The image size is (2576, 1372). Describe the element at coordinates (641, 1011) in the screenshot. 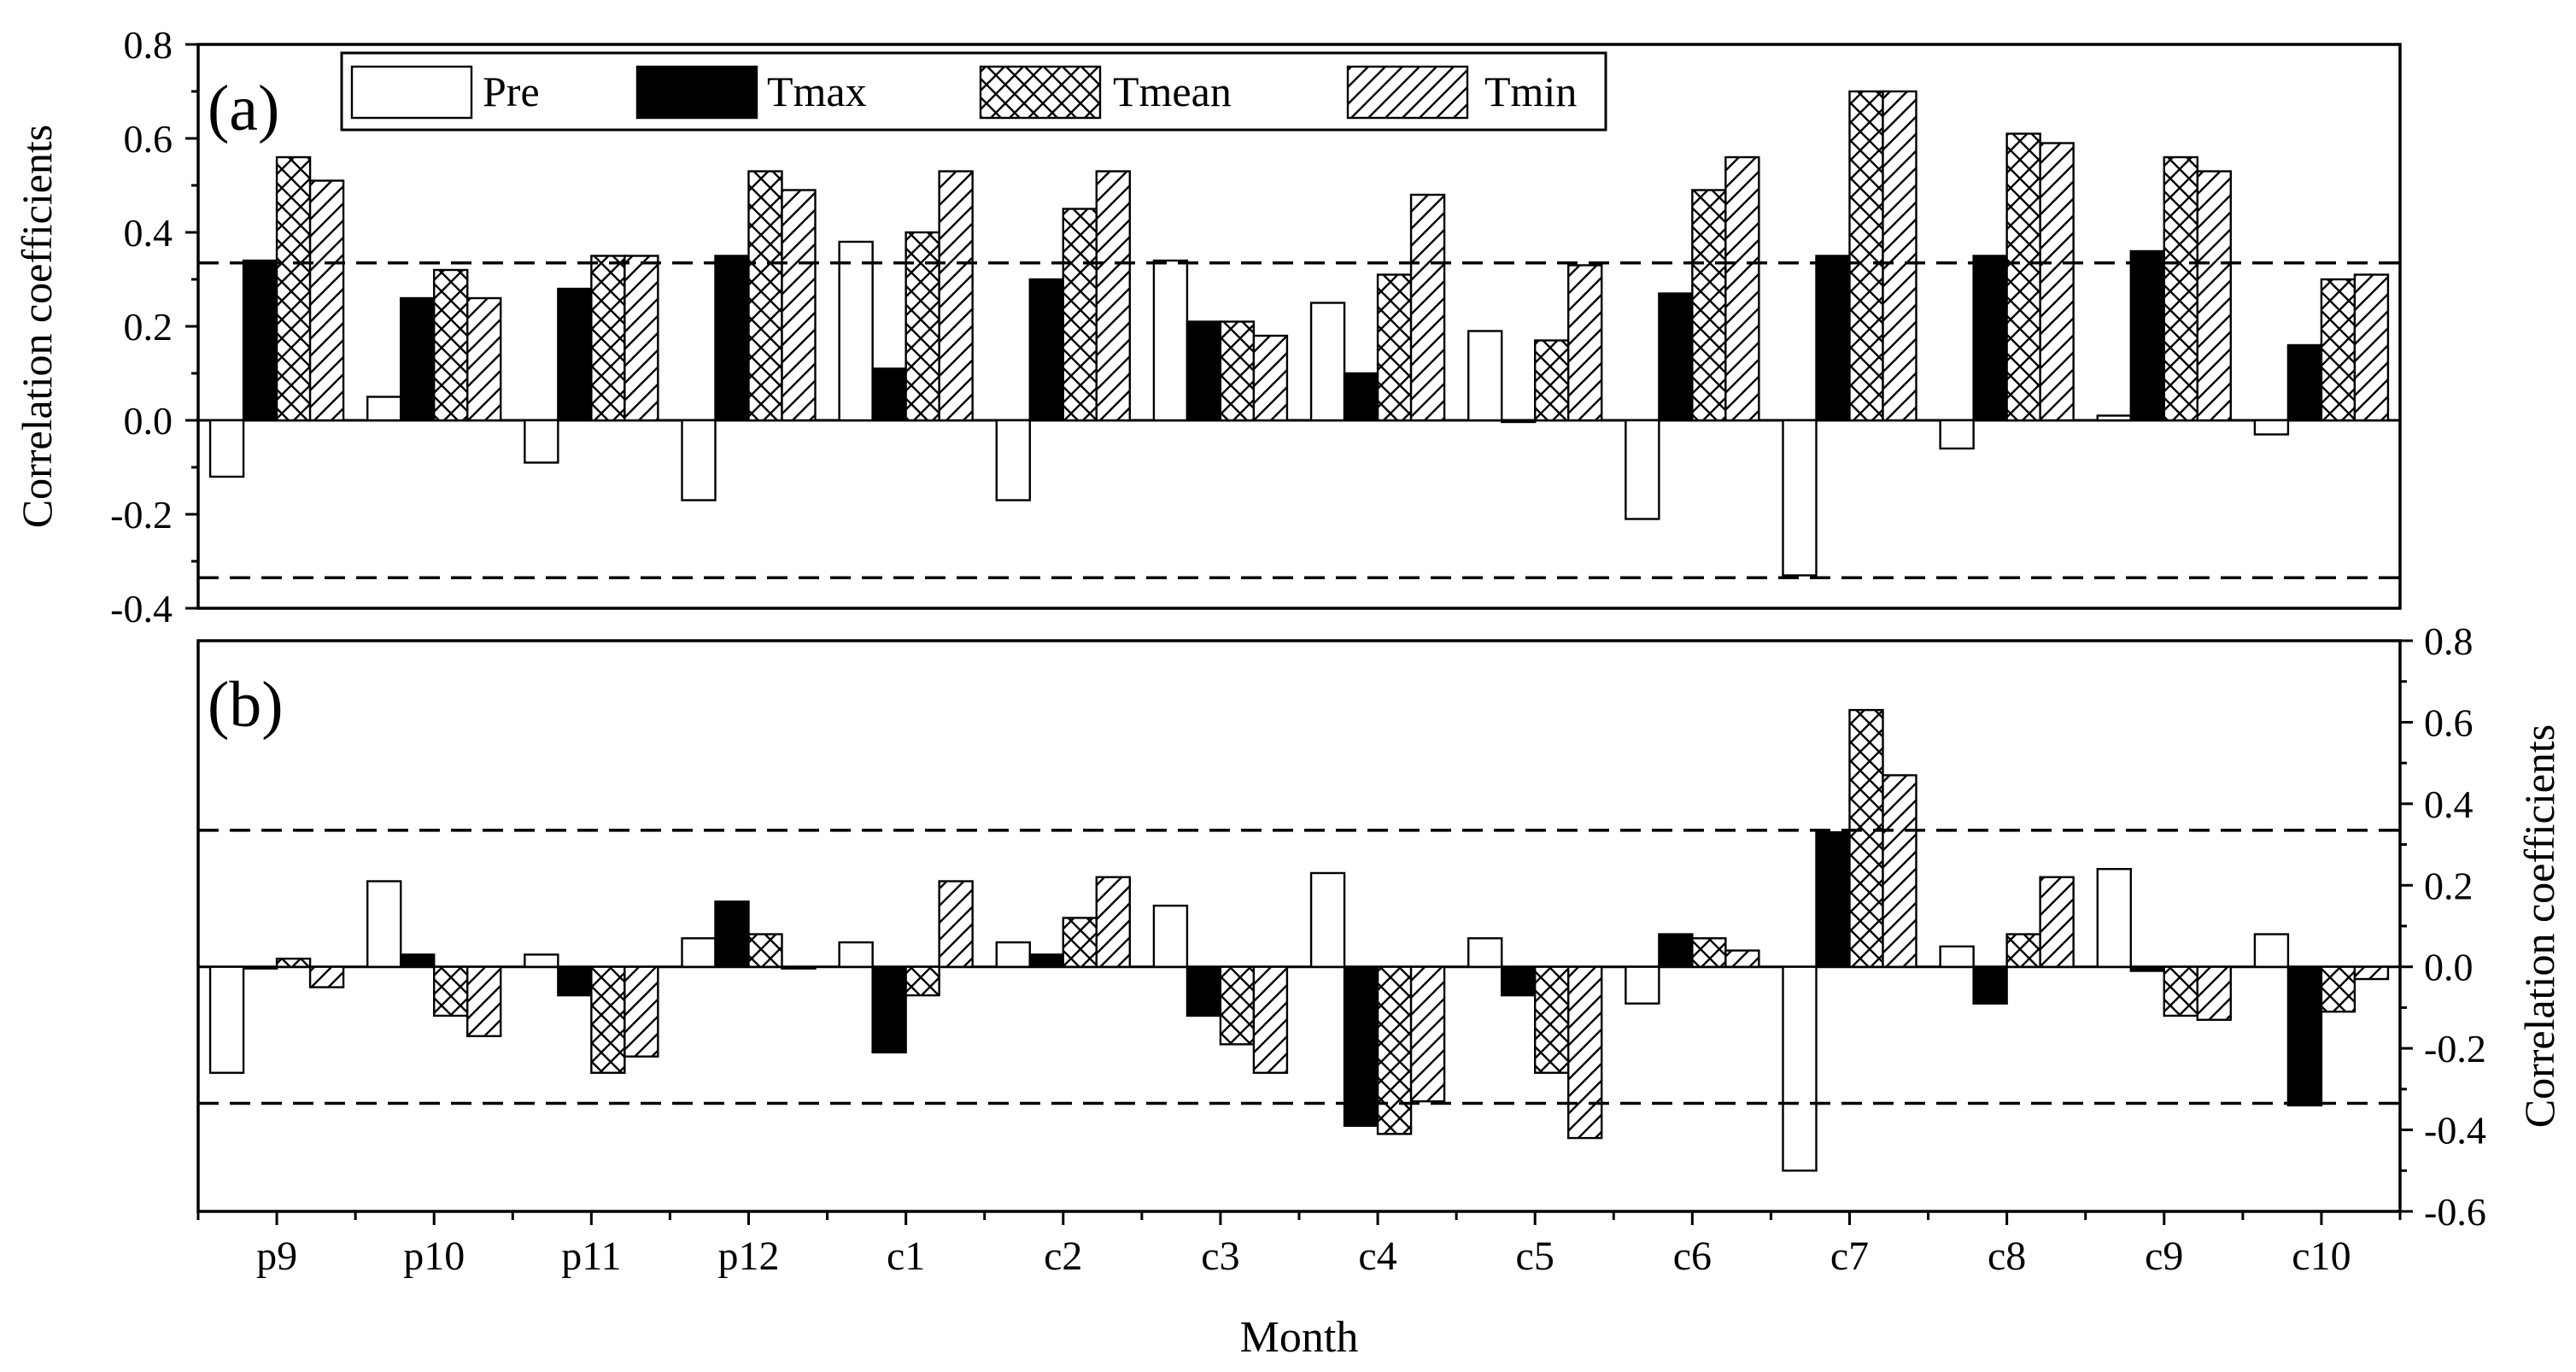

I see `bar-tmin-p11` at that location.